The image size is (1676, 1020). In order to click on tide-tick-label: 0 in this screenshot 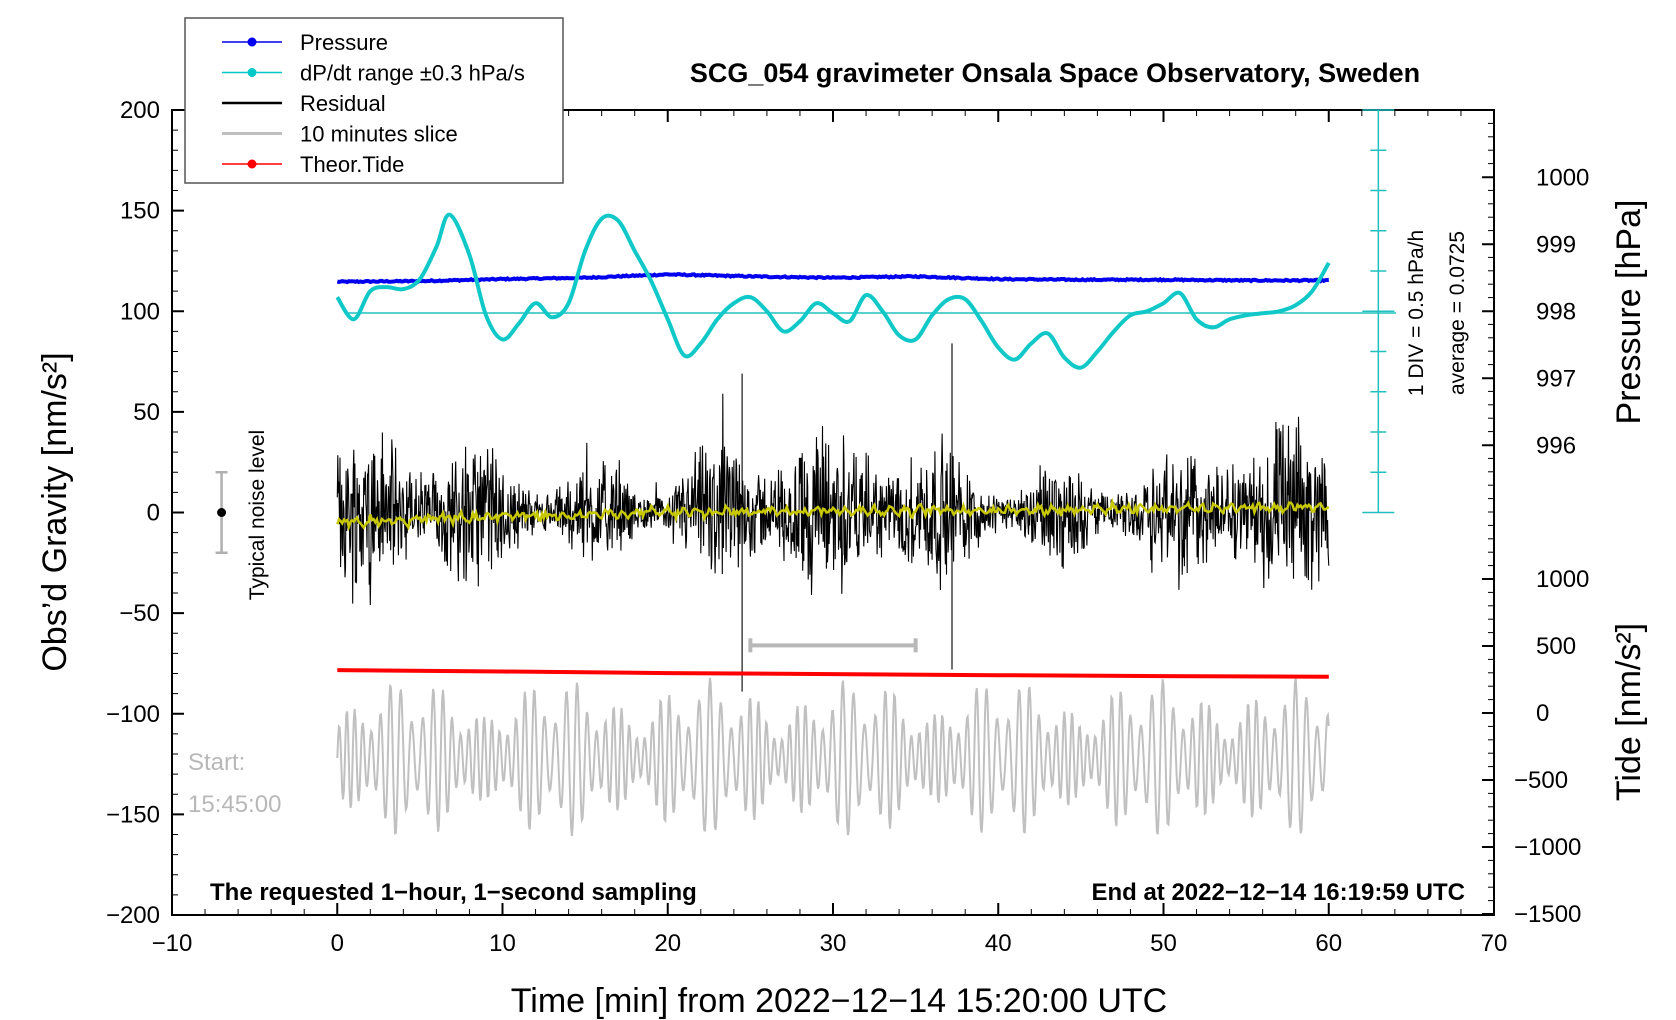, I will do `click(1542, 713)`.